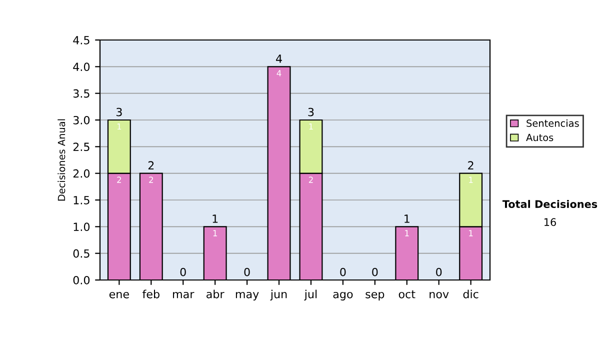 The height and width of the screenshot is (340, 600). Describe the element at coordinates (81, 120) in the screenshot. I see `y-tick-label: 3.0` at that location.